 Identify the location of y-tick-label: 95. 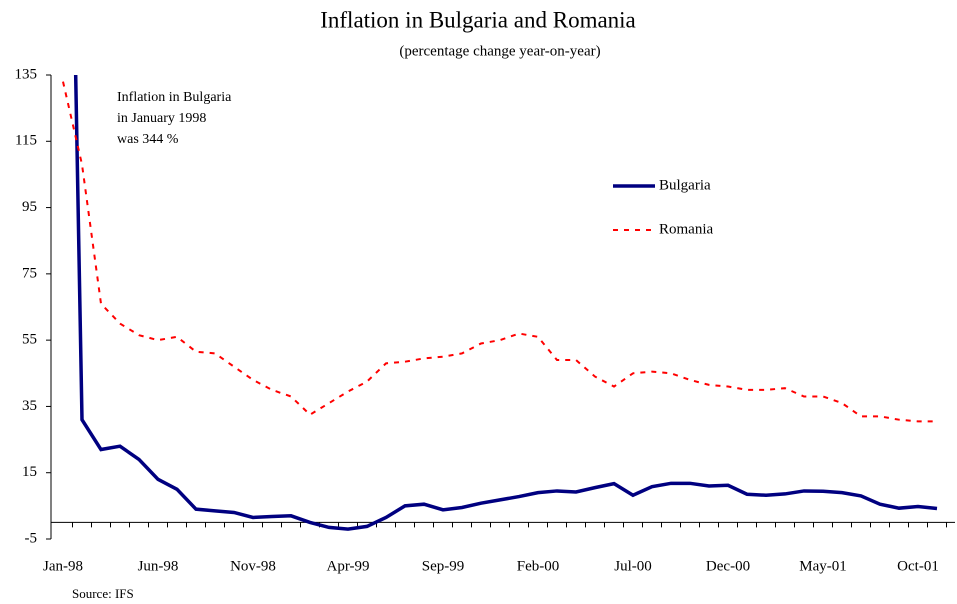
(29, 207).